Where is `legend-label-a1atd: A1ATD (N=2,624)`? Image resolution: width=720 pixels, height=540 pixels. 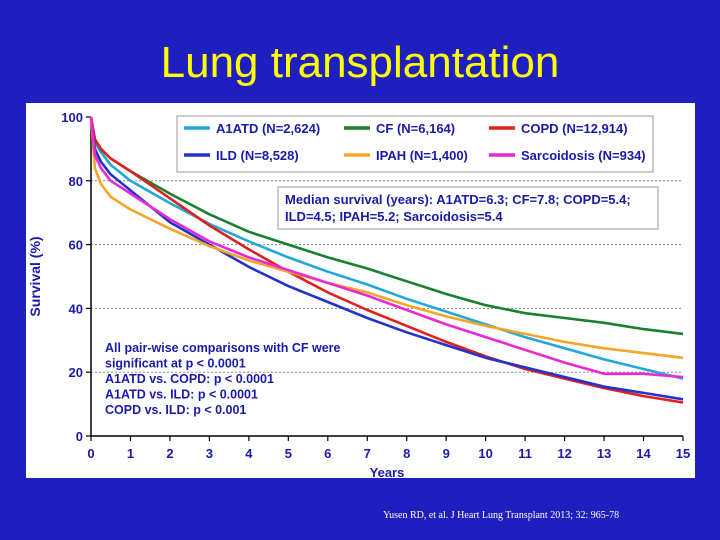
legend-label-a1atd: A1ATD (N=2,624) is located at coordinates (268, 128).